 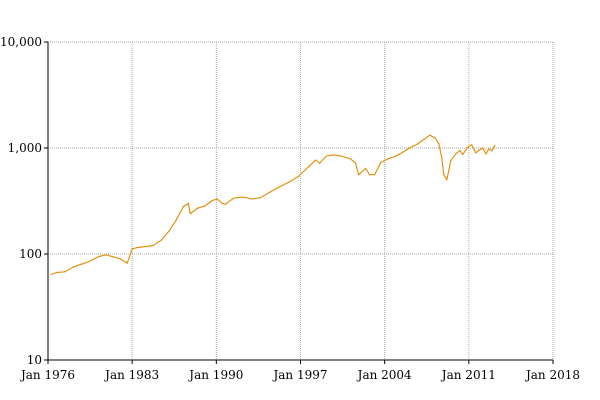 What do you see at coordinates (25, 148) in the screenshot?
I see `y-tick-label: 1,000` at bounding box center [25, 148].